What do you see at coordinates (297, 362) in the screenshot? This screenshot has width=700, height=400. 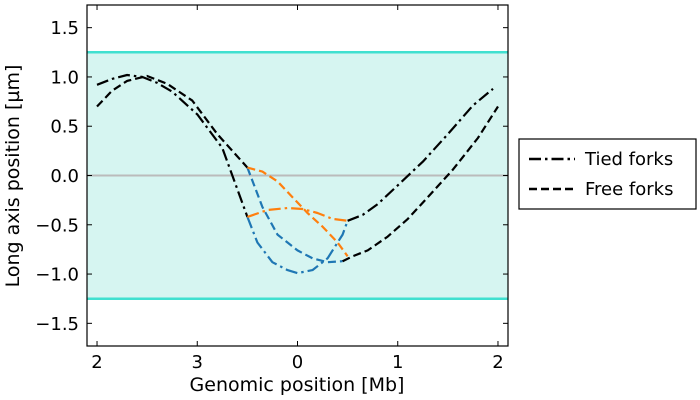 I see `x-tick-label-2: 0` at bounding box center [297, 362].